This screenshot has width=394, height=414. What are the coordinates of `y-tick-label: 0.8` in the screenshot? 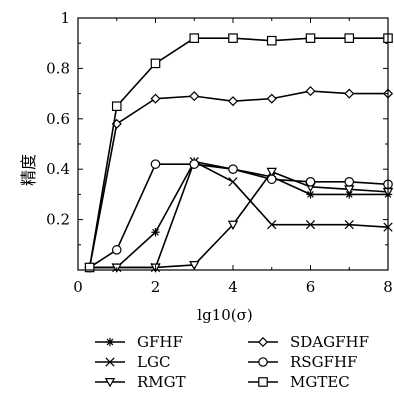 It's located at (58, 68).